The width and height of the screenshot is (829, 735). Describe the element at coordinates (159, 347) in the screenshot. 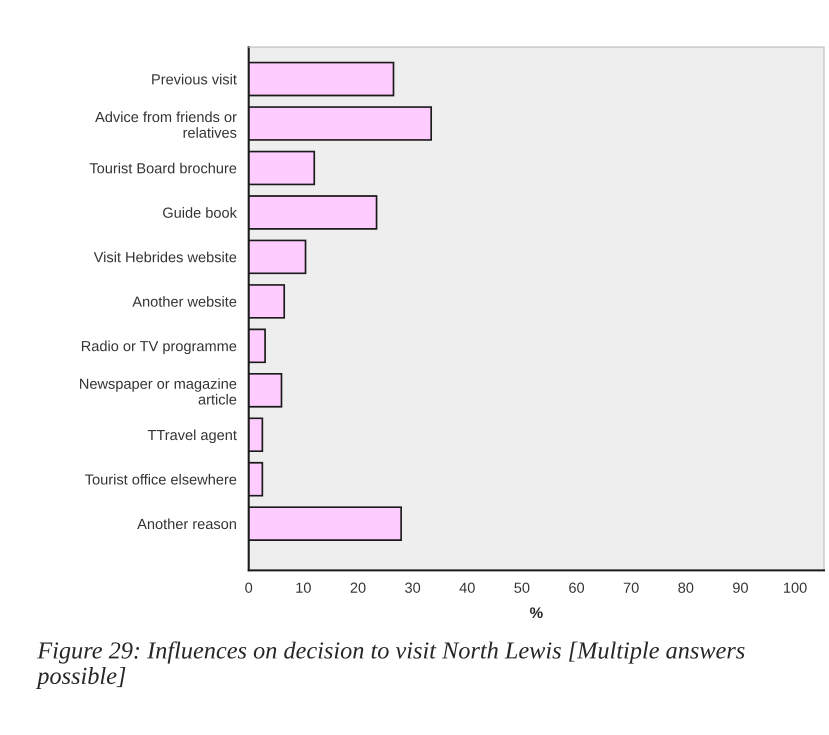

I see `y-tick-label: Radio or TV programme` at that location.